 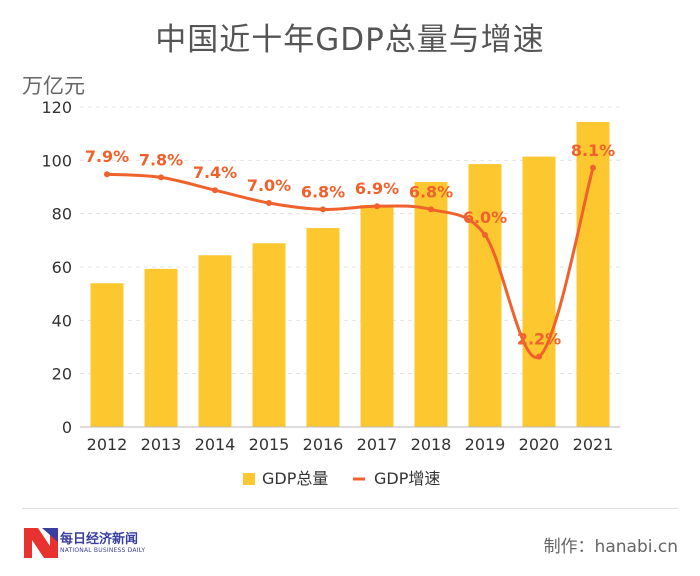 I want to click on growth-label-2018: 6.8%, so click(x=431, y=191).